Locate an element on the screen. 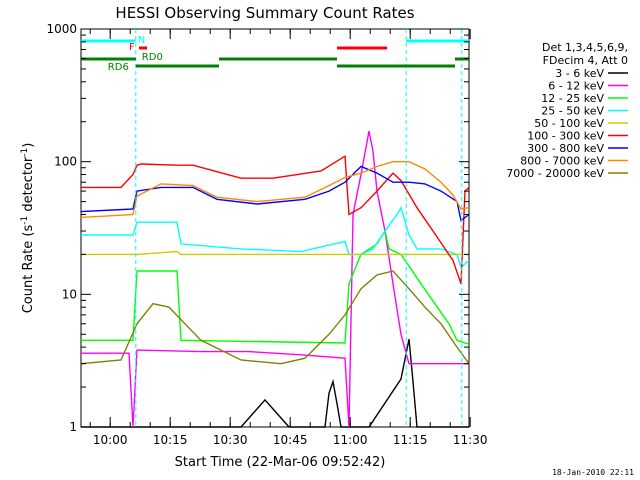 The image size is (640, 480). series-line-25-50-kev is located at coordinates (275, 237).